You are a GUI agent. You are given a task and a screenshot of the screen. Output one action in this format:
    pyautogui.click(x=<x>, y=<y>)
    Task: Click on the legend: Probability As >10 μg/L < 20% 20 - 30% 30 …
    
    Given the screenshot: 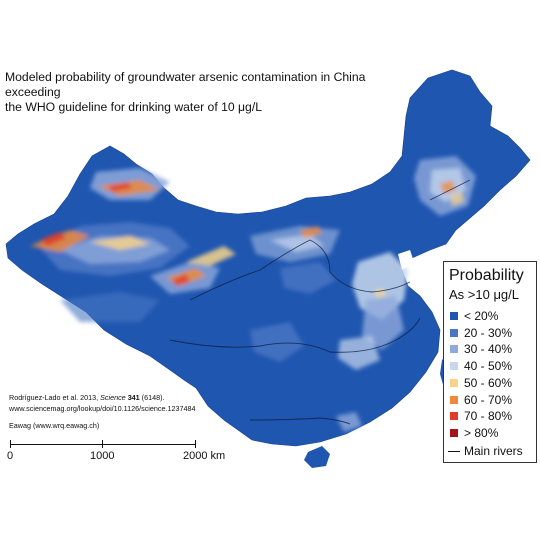 What is the action you would take?
    pyautogui.click(x=490, y=362)
    